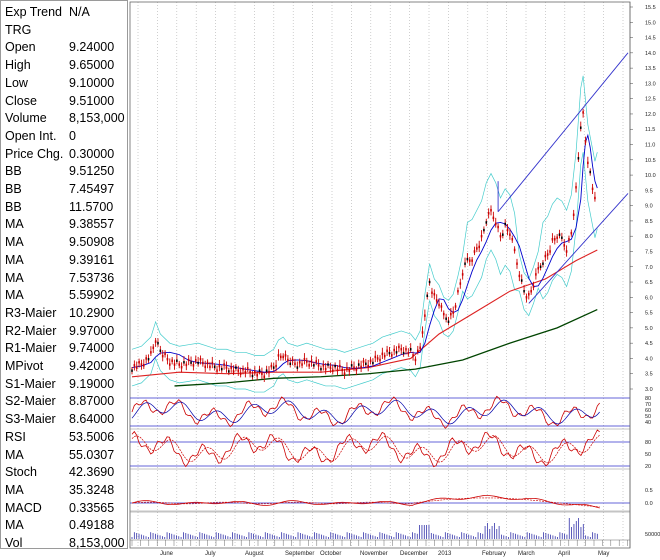 Image resolution: width=660 pixels, height=560 pixels. Describe the element at coordinates (649, 222) in the screenshot. I see `y-tick-label: 8.5` at that location.